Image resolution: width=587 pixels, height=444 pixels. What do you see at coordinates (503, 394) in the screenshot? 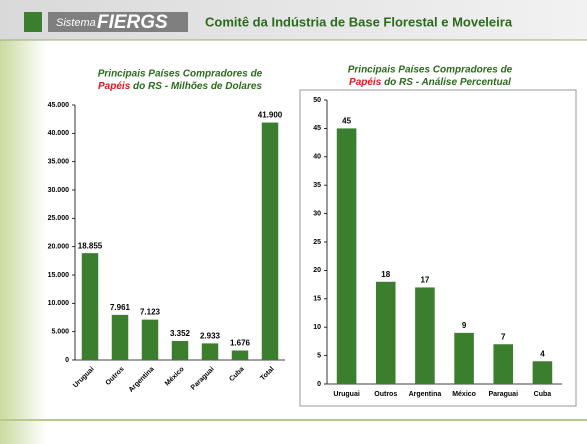
I see `x-tick-label: Paraguai` at bounding box center [503, 394].